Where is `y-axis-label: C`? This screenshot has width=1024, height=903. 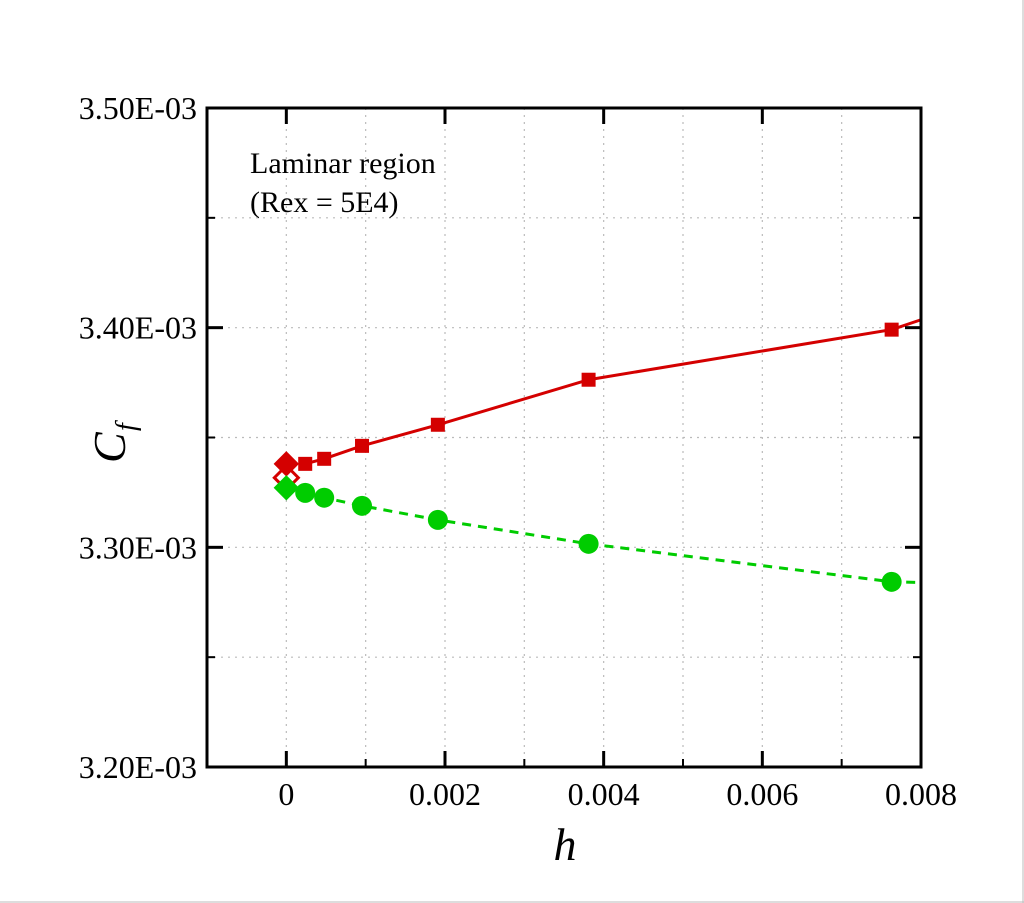
y-axis-label: C is located at coordinates (109, 447).